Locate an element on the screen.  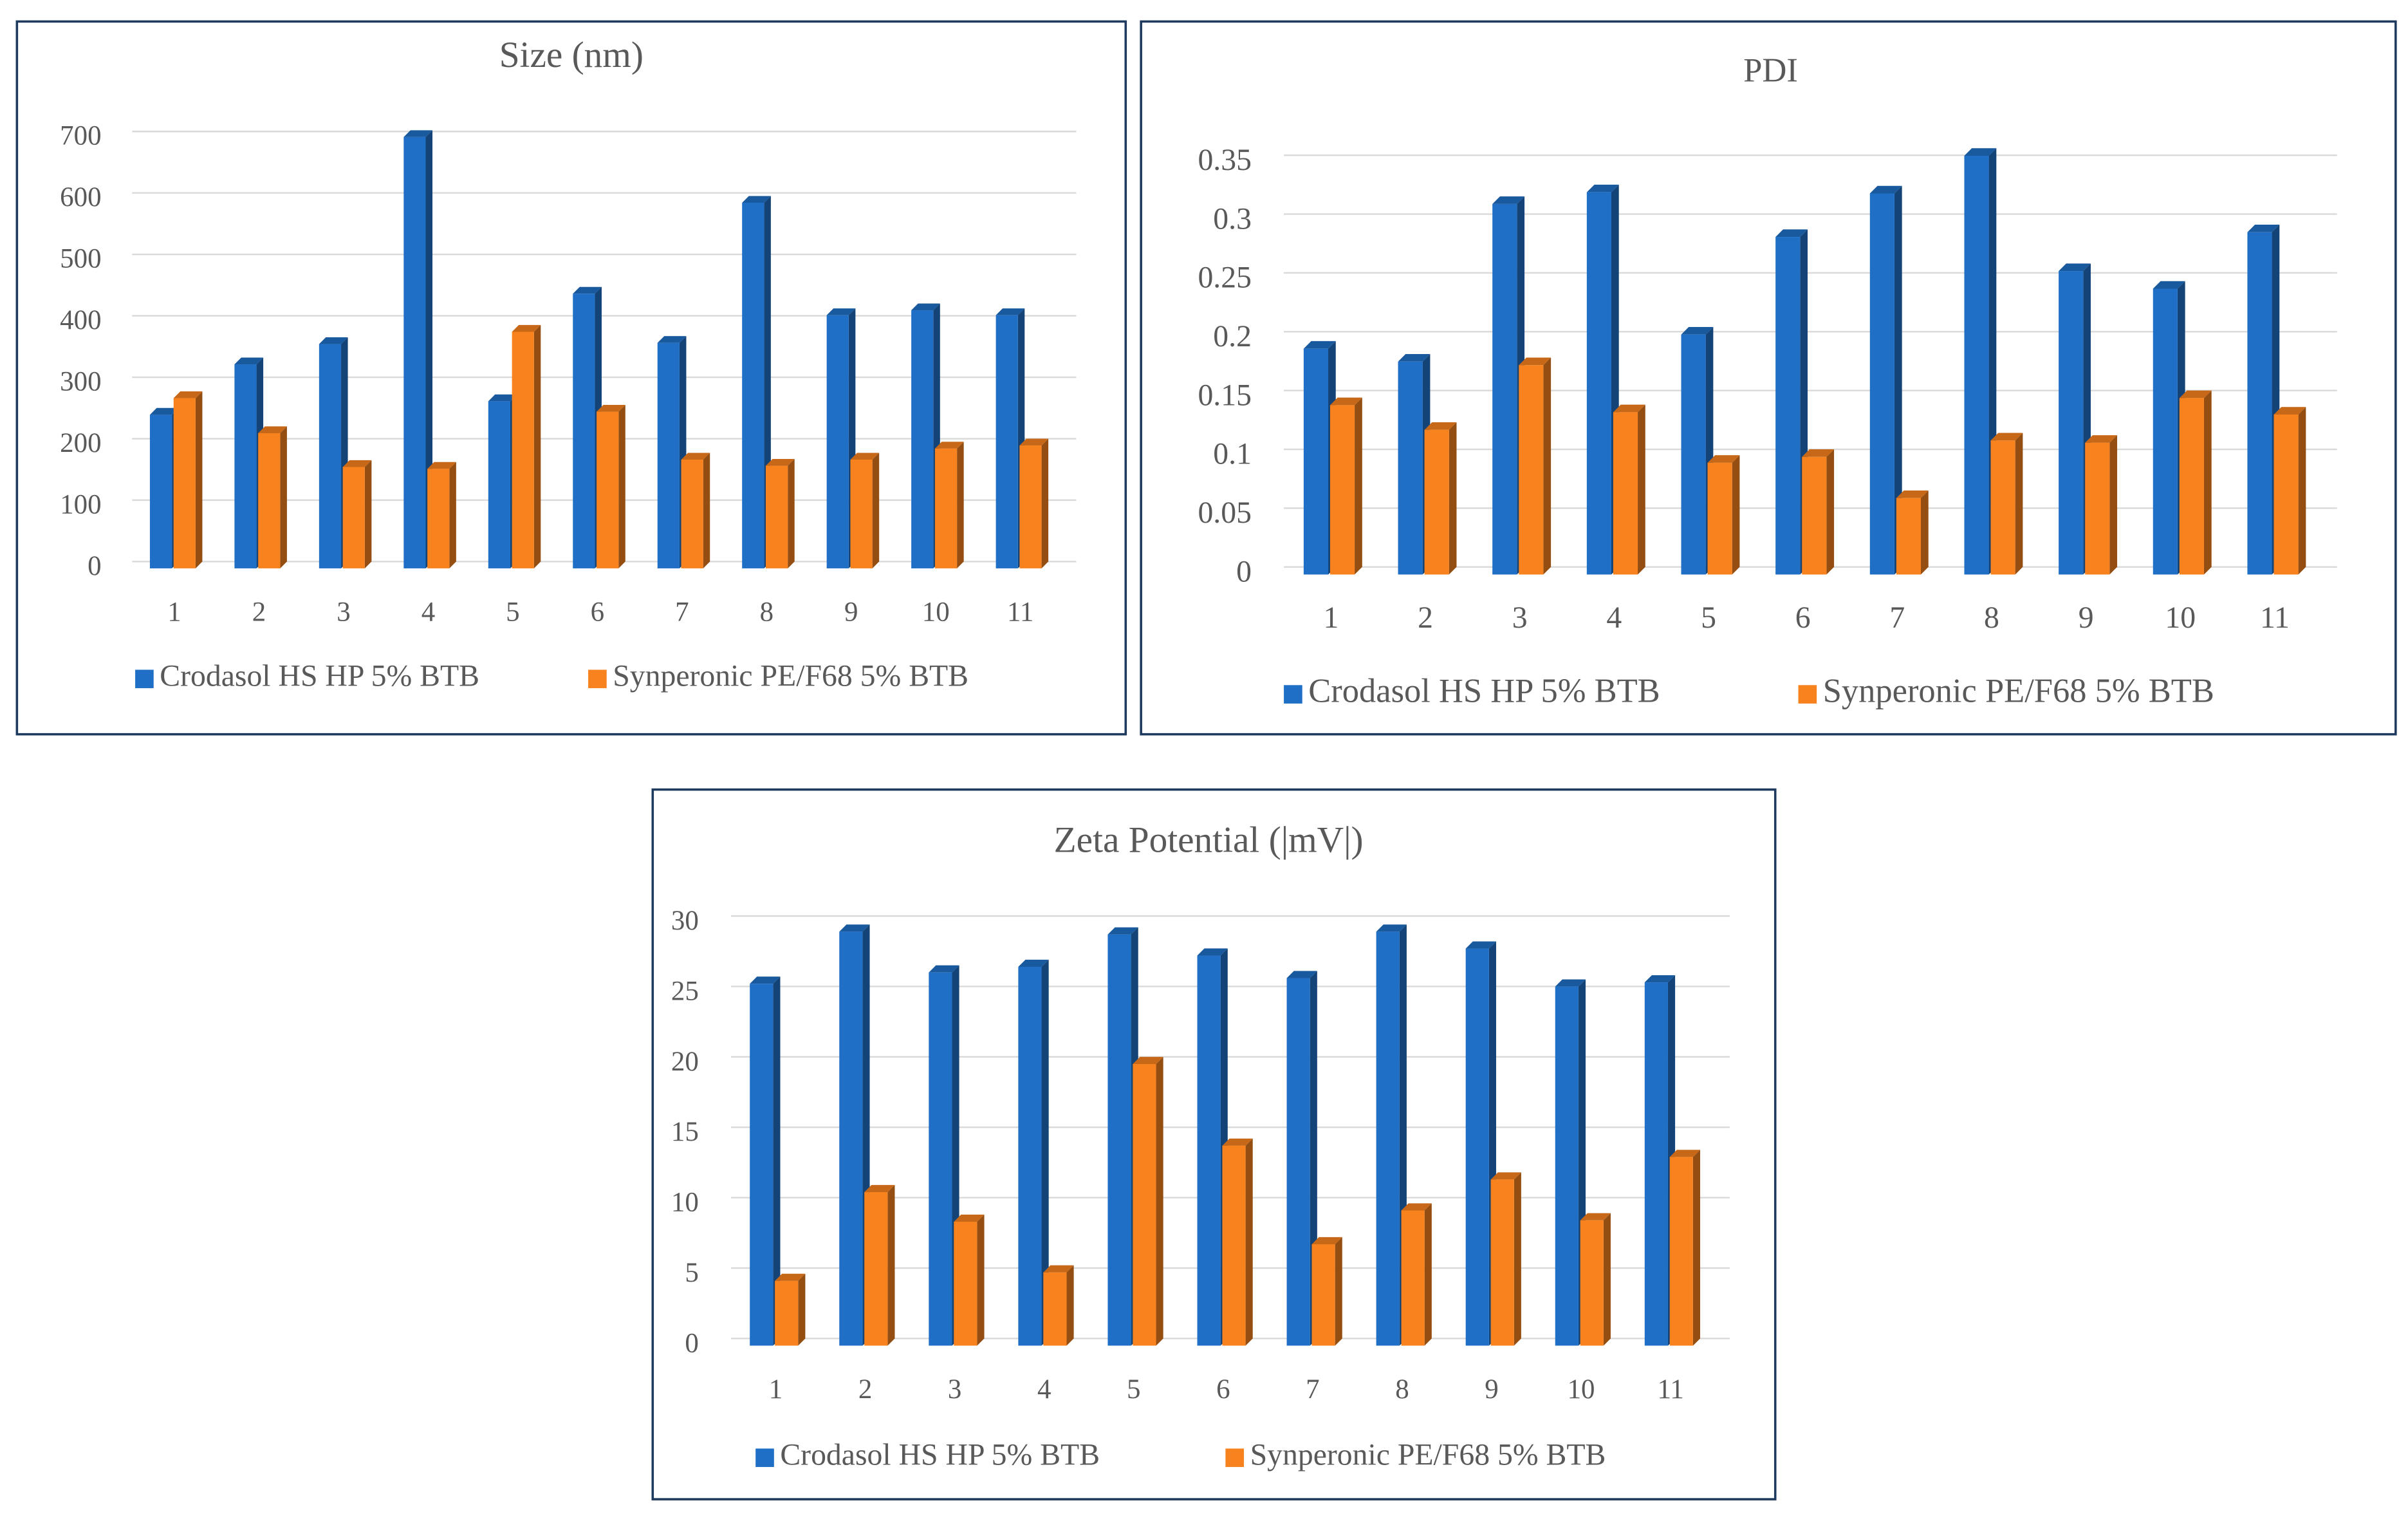
y-tick-label: 5 is located at coordinates (691, 1273).